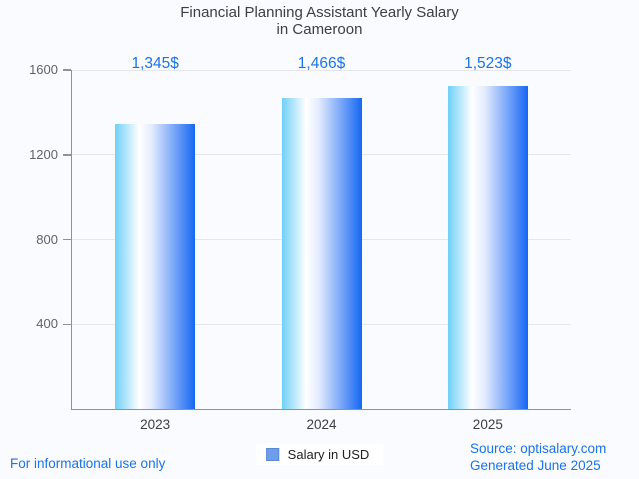 This screenshot has width=639, height=479. Describe the element at coordinates (321, 63) in the screenshot. I see `bar-value-label-2024: 1,466$` at that location.